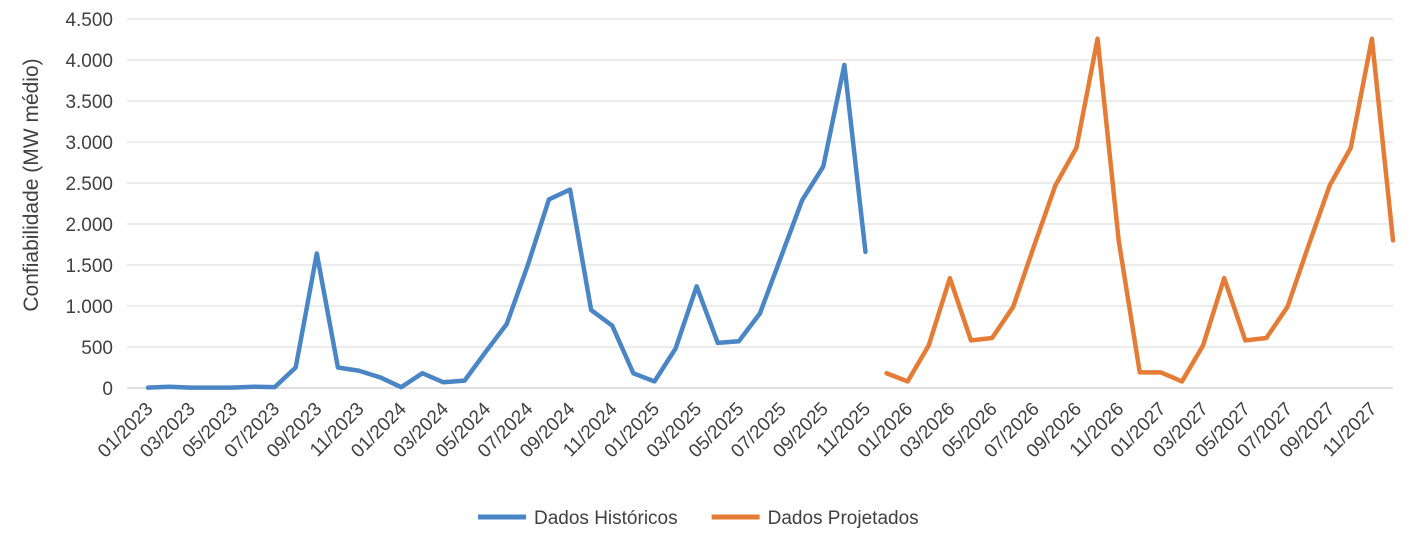 This screenshot has height=539, width=1423. Describe the element at coordinates (89, 184) in the screenshot. I see `y-tick-label: 2.500` at that location.